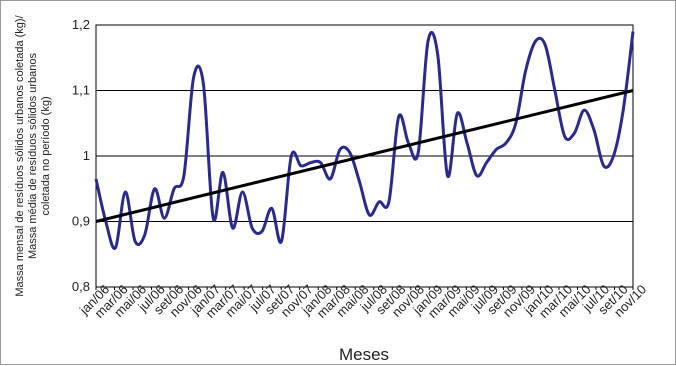  What do you see at coordinates (81, 155) in the screenshot?
I see `y-axis-ticks: 0,8 0,9 1 1,1 1,2` at bounding box center [81, 155].